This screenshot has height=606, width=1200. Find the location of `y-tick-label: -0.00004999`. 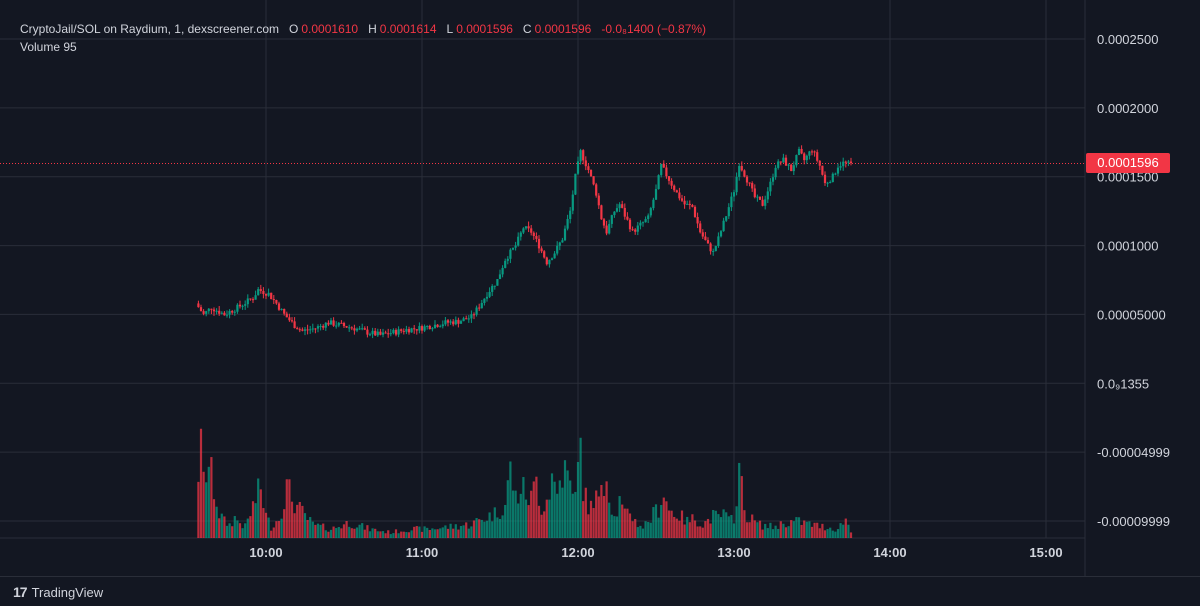

y-tick-label: -0.00004999 is located at coordinates (1133, 452).